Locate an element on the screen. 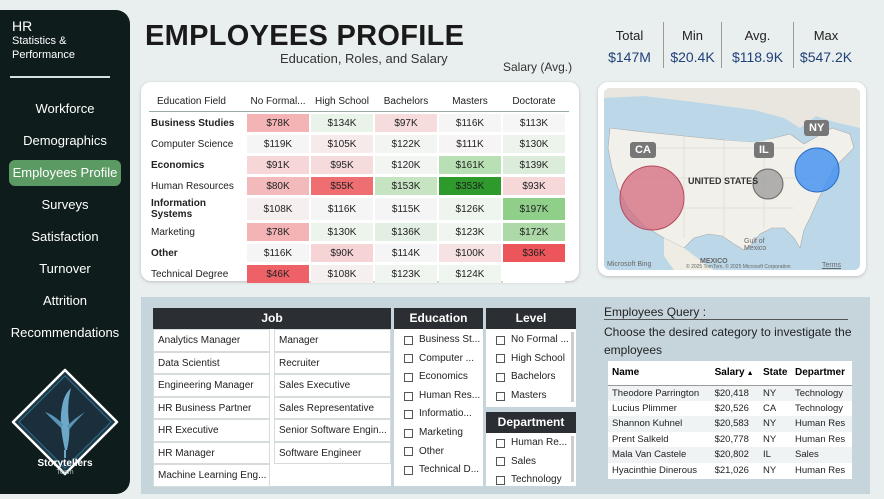 This screenshot has width=884, height=499. matrix-row-label: Human Resources is located at coordinates (192, 186).